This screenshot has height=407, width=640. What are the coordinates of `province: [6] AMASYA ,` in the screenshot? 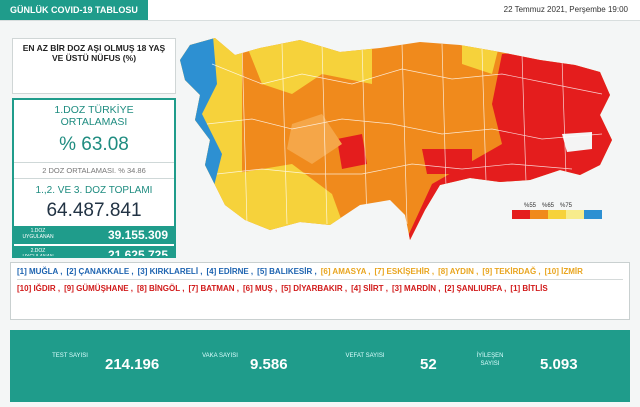 It's located at (345, 271).